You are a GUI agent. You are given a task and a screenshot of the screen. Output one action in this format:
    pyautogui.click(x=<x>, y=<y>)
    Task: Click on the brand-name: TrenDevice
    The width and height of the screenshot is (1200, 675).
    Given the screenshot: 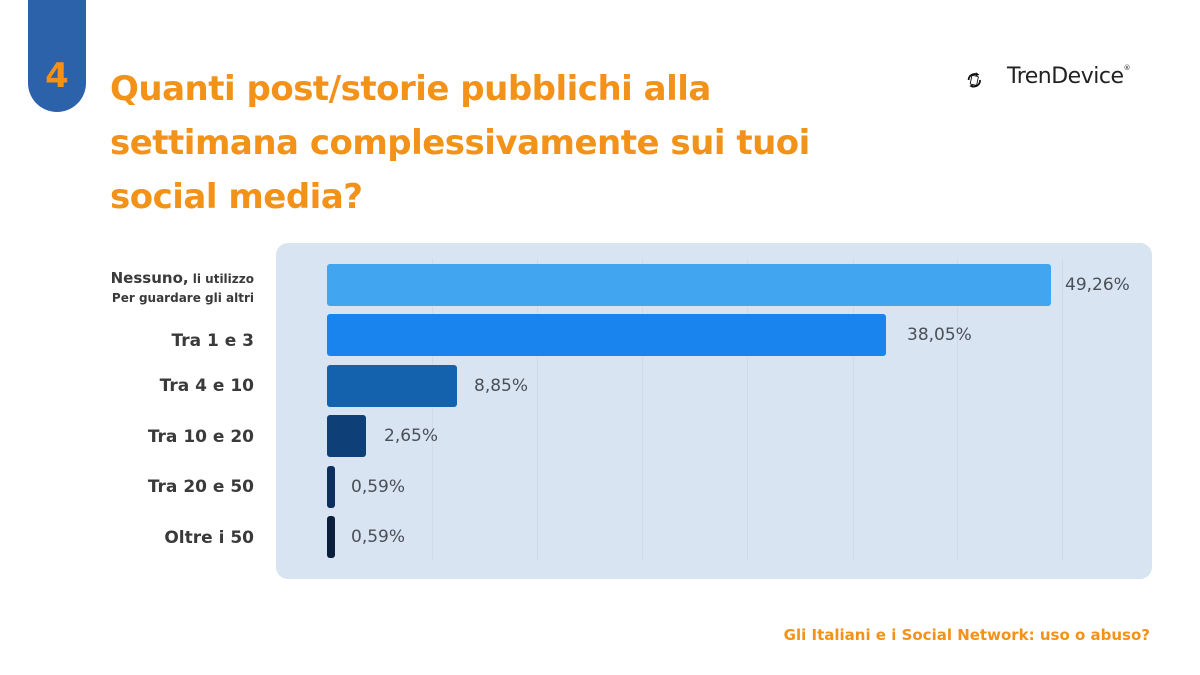 What is the action you would take?
    pyautogui.click(x=1065, y=76)
    